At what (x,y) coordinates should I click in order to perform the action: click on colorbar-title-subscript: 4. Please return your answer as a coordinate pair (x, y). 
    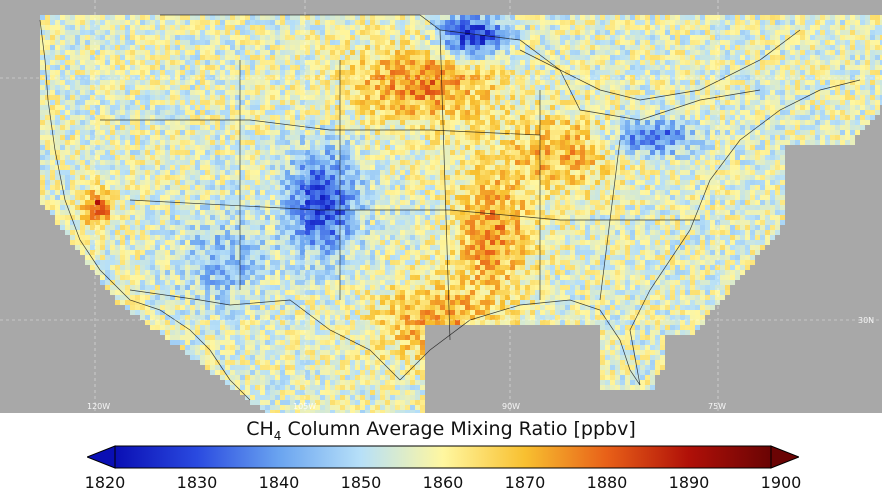
    Looking at the image, I should click on (277, 435).